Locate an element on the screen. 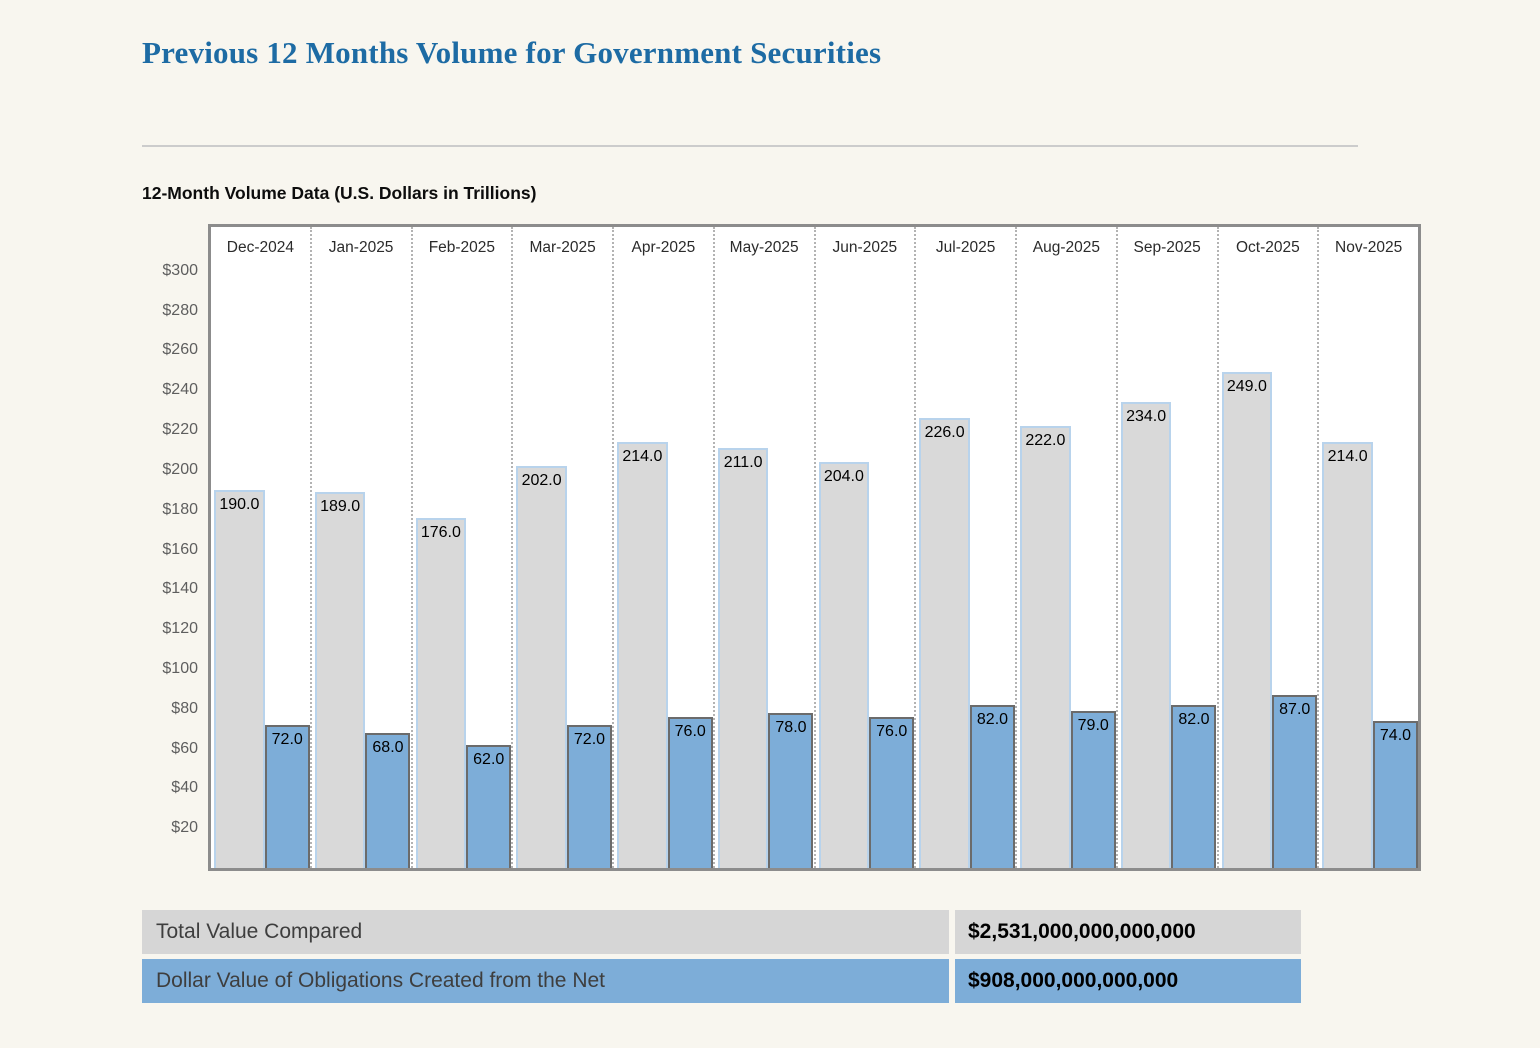  month-column: Feb-2025 176.0 62.0 is located at coordinates (463, 547).